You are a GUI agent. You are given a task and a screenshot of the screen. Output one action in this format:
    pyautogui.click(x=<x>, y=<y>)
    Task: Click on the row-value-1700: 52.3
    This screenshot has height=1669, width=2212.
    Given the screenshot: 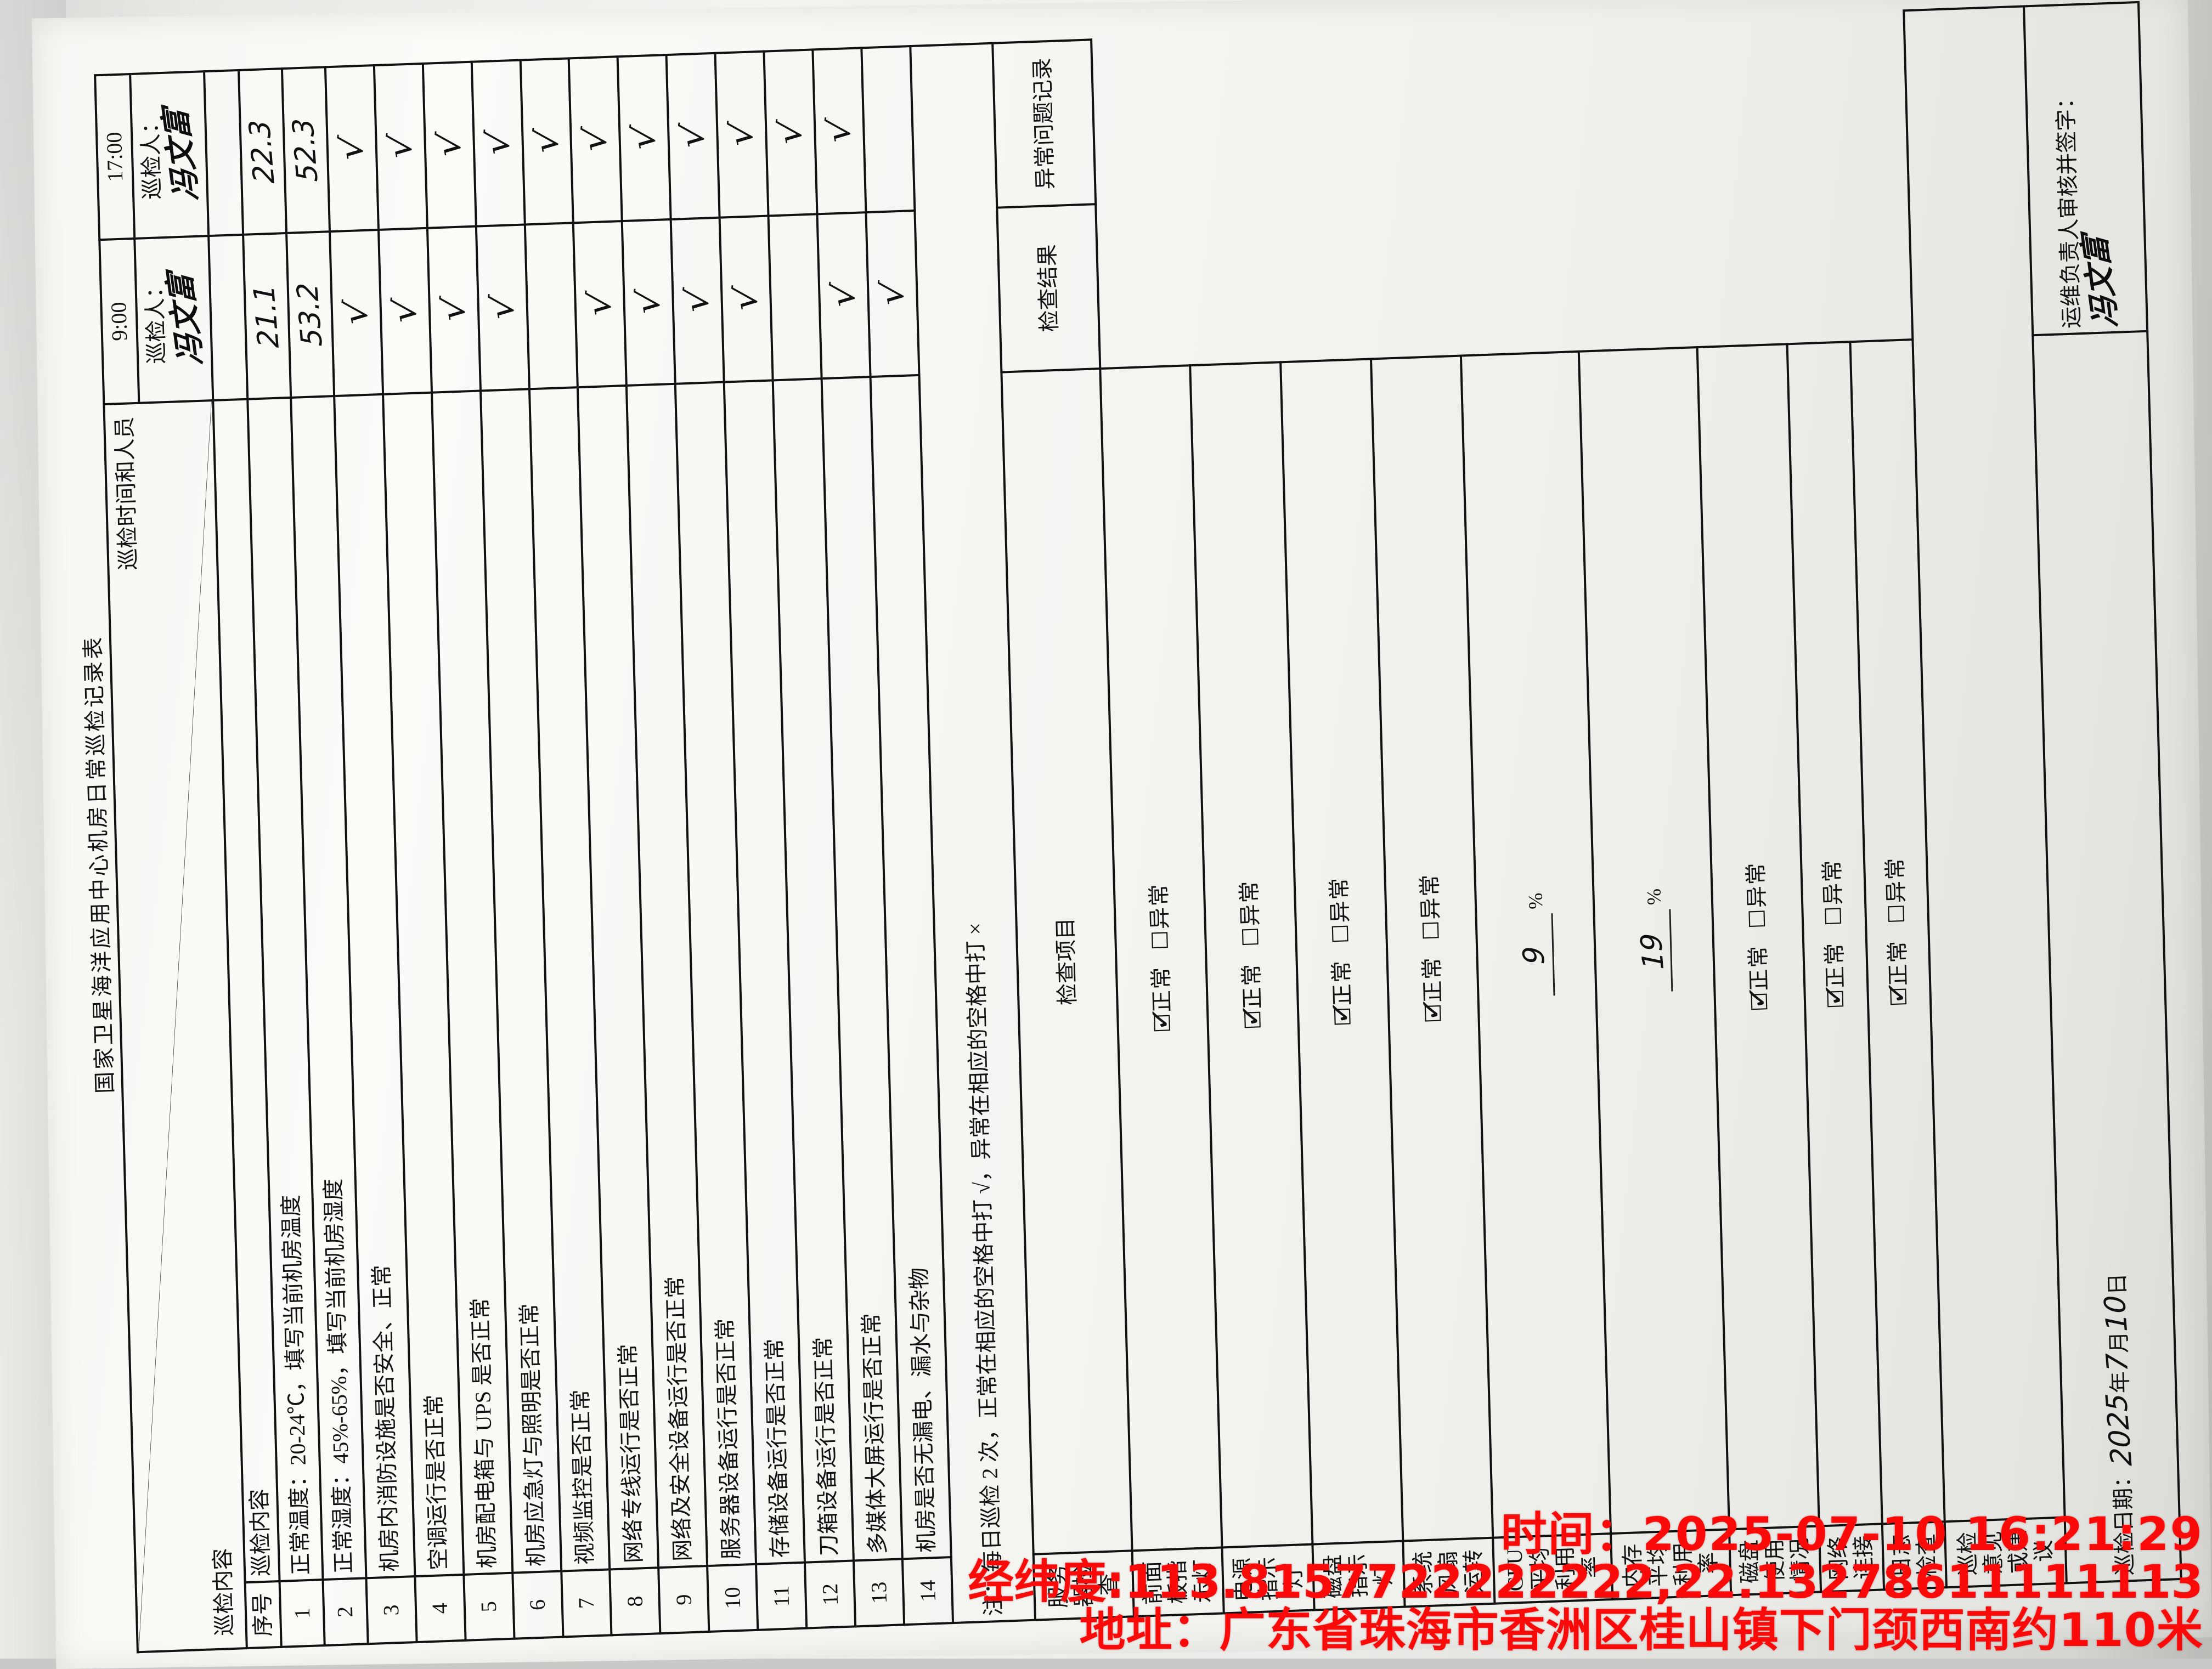 What is the action you would take?
    pyautogui.click(x=306, y=150)
    